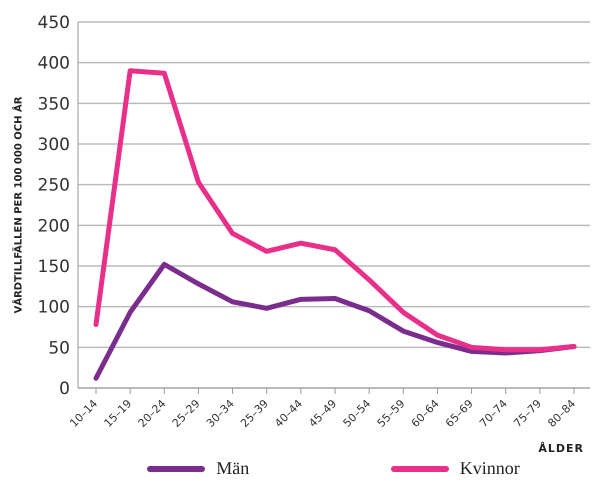 The image size is (600, 491). I want to click on y-tick-label: 200, so click(54, 226).